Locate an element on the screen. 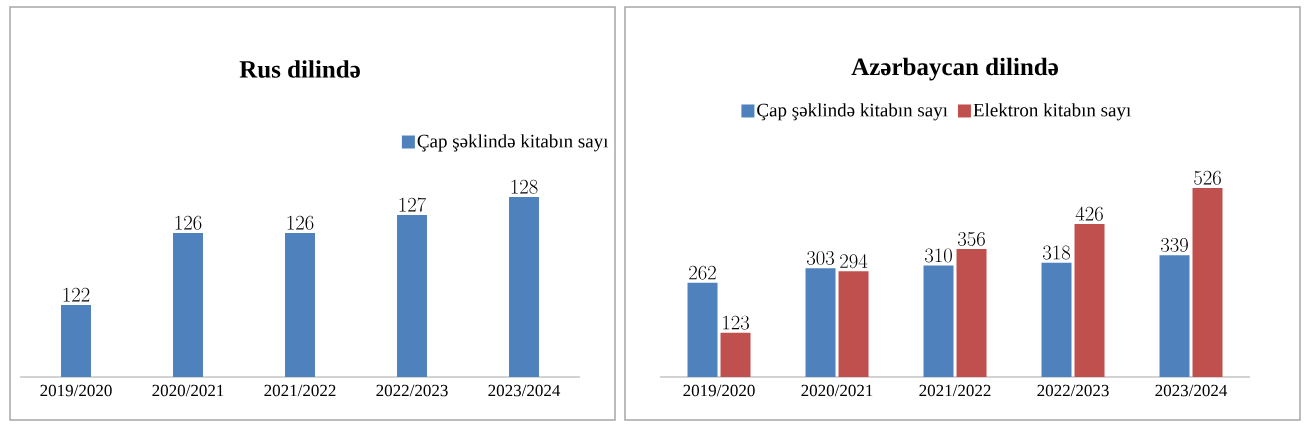  data-label: 526 is located at coordinates (1207, 177).